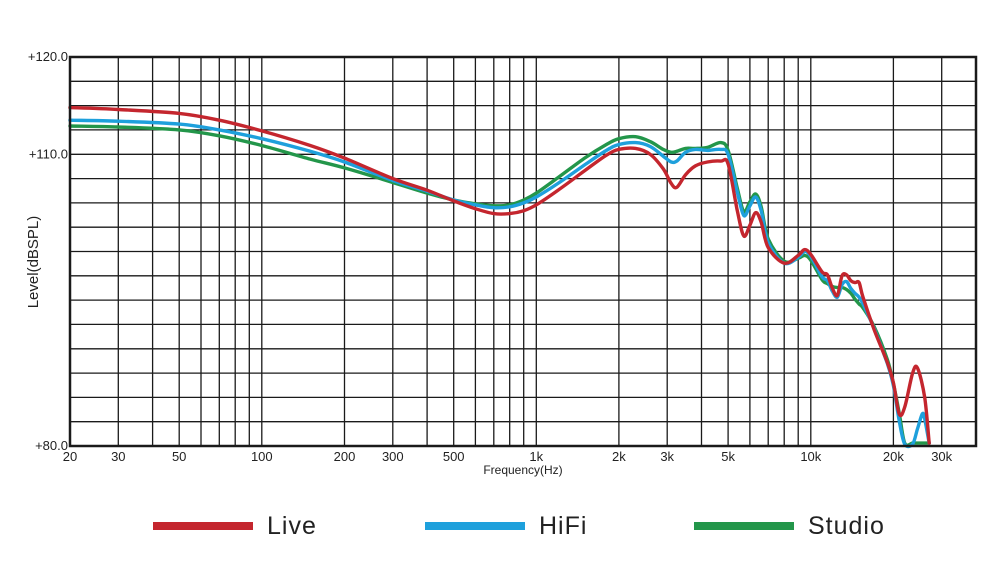 This screenshot has width=1000, height=561. Describe the element at coordinates (893, 456) in the screenshot. I see `x-tick-label: 20k` at that location.